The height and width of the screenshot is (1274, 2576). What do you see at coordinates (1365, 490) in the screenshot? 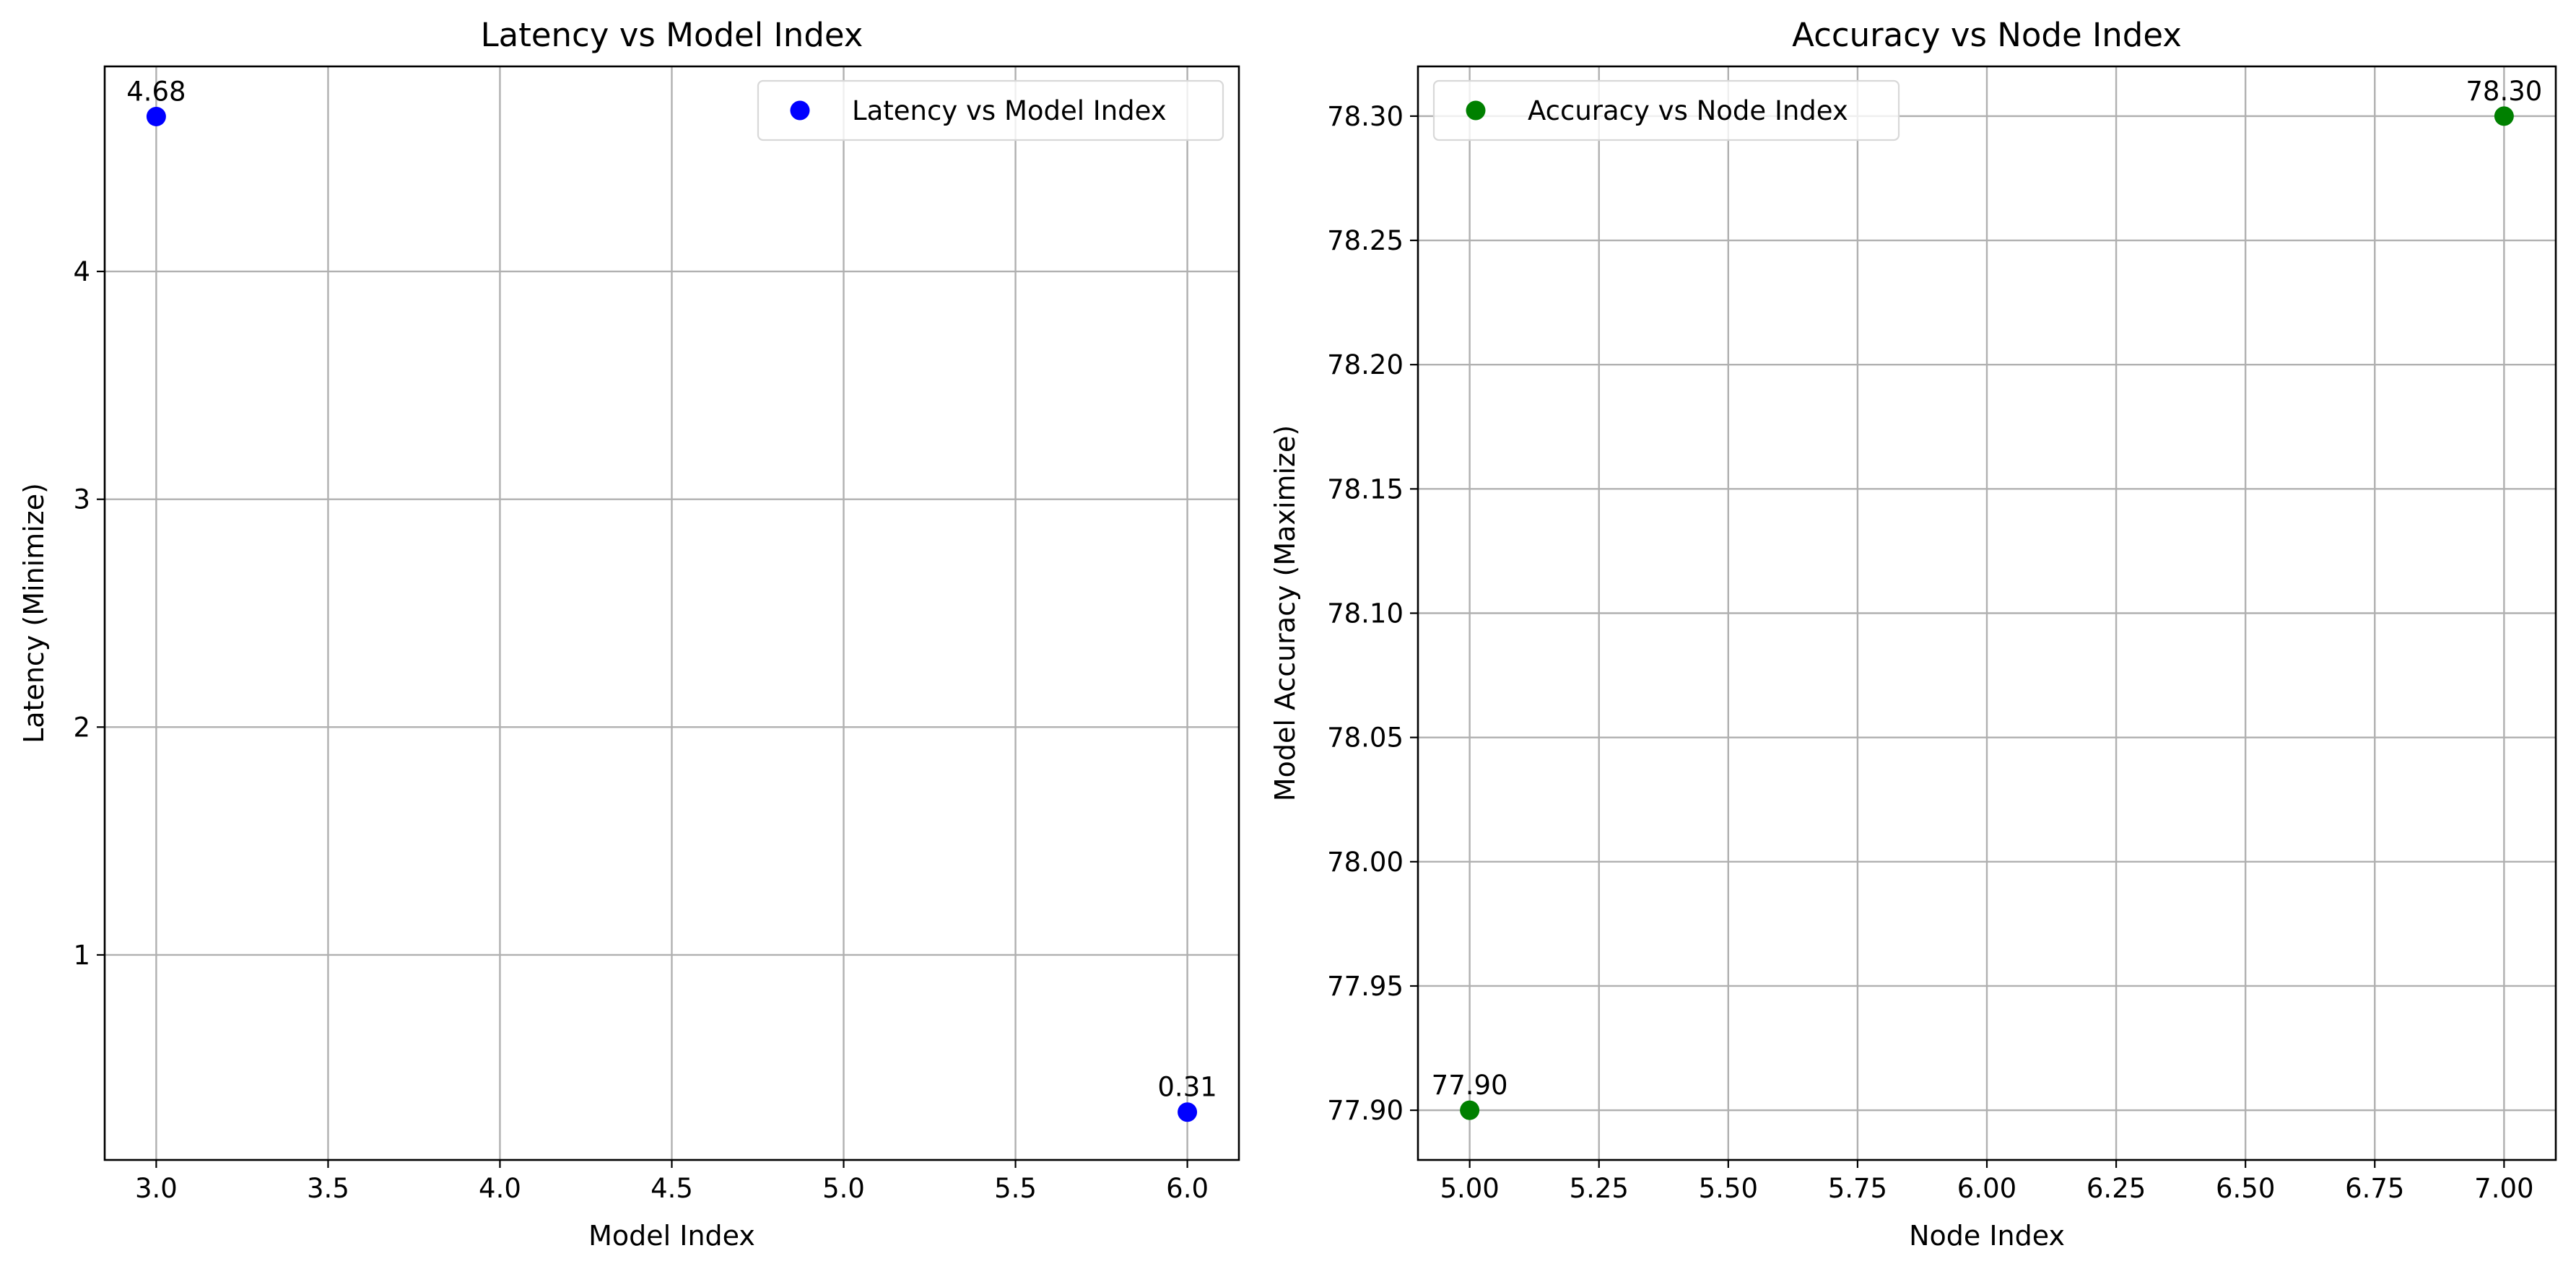
I see `y-tick-label: 78.15` at bounding box center [1365, 490].